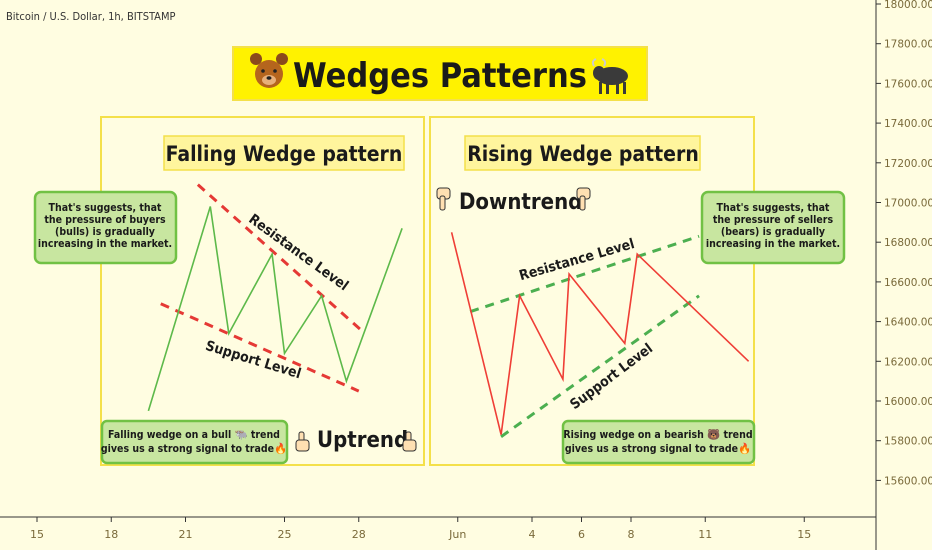 The image size is (932, 550). I want to click on rising-note-line: increasing in the market., so click(773, 244).